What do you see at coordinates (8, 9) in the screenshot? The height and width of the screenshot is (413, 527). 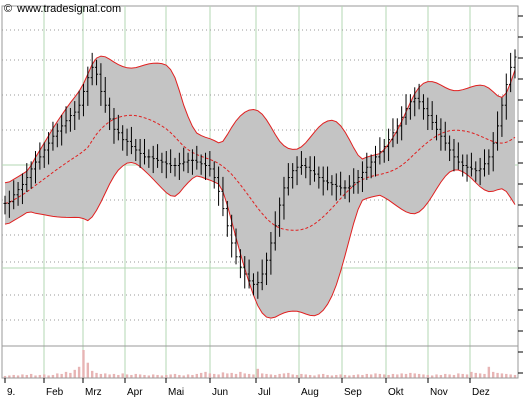 I see `copyright-symbol: ©` at bounding box center [8, 9].